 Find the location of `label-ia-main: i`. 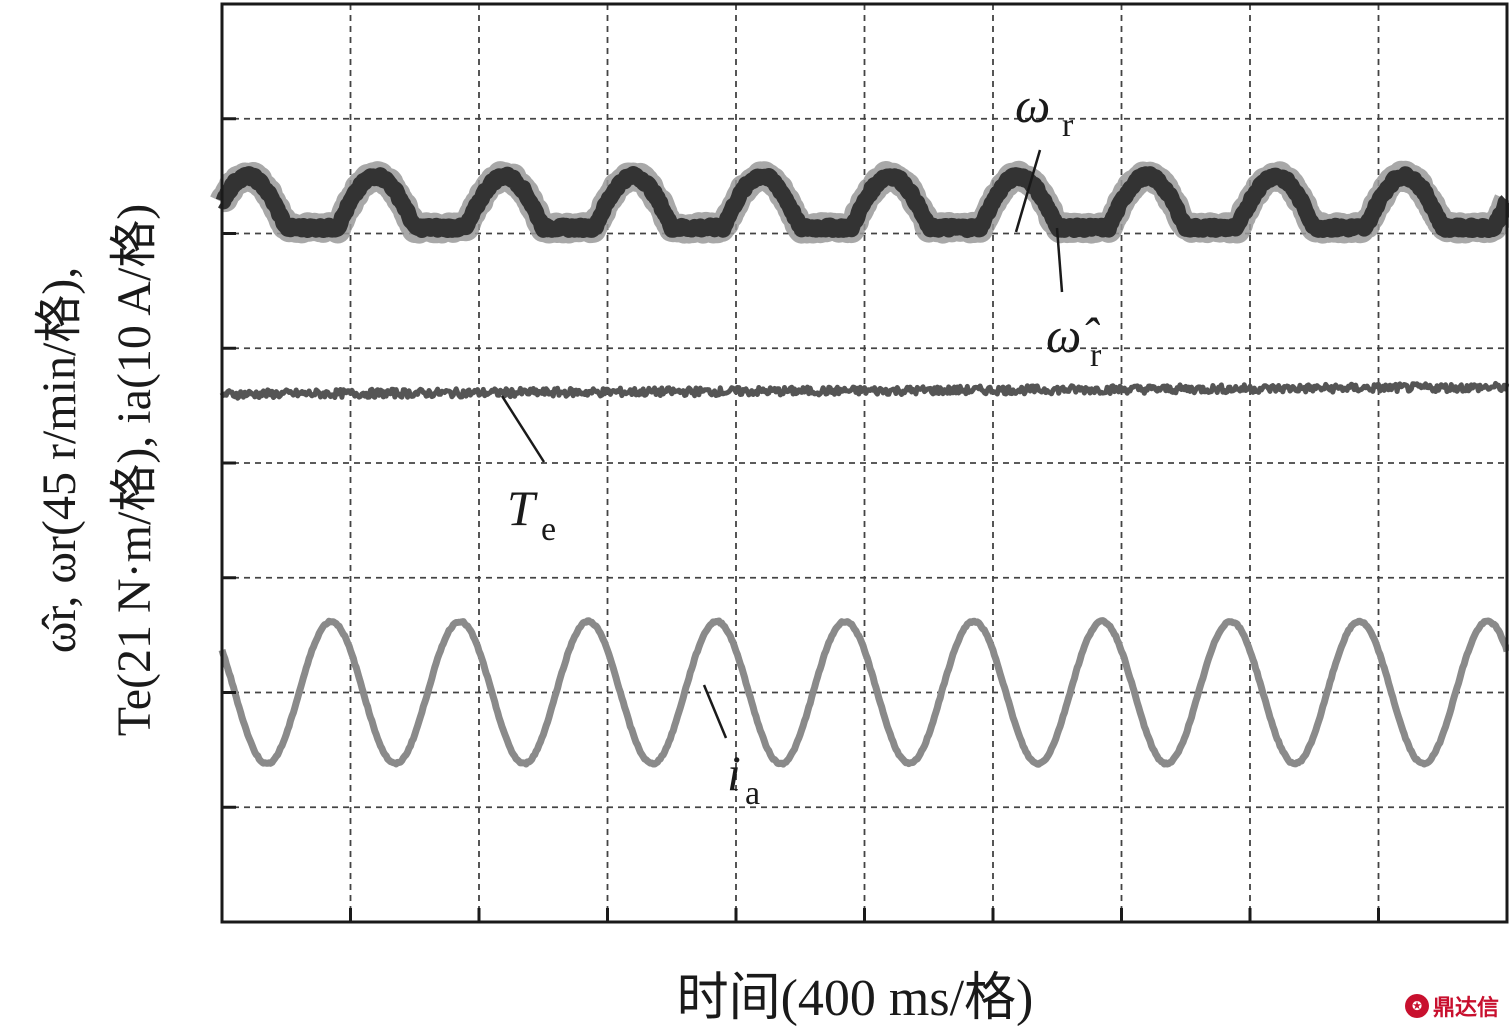

label-ia-main: i is located at coordinates (734, 773).